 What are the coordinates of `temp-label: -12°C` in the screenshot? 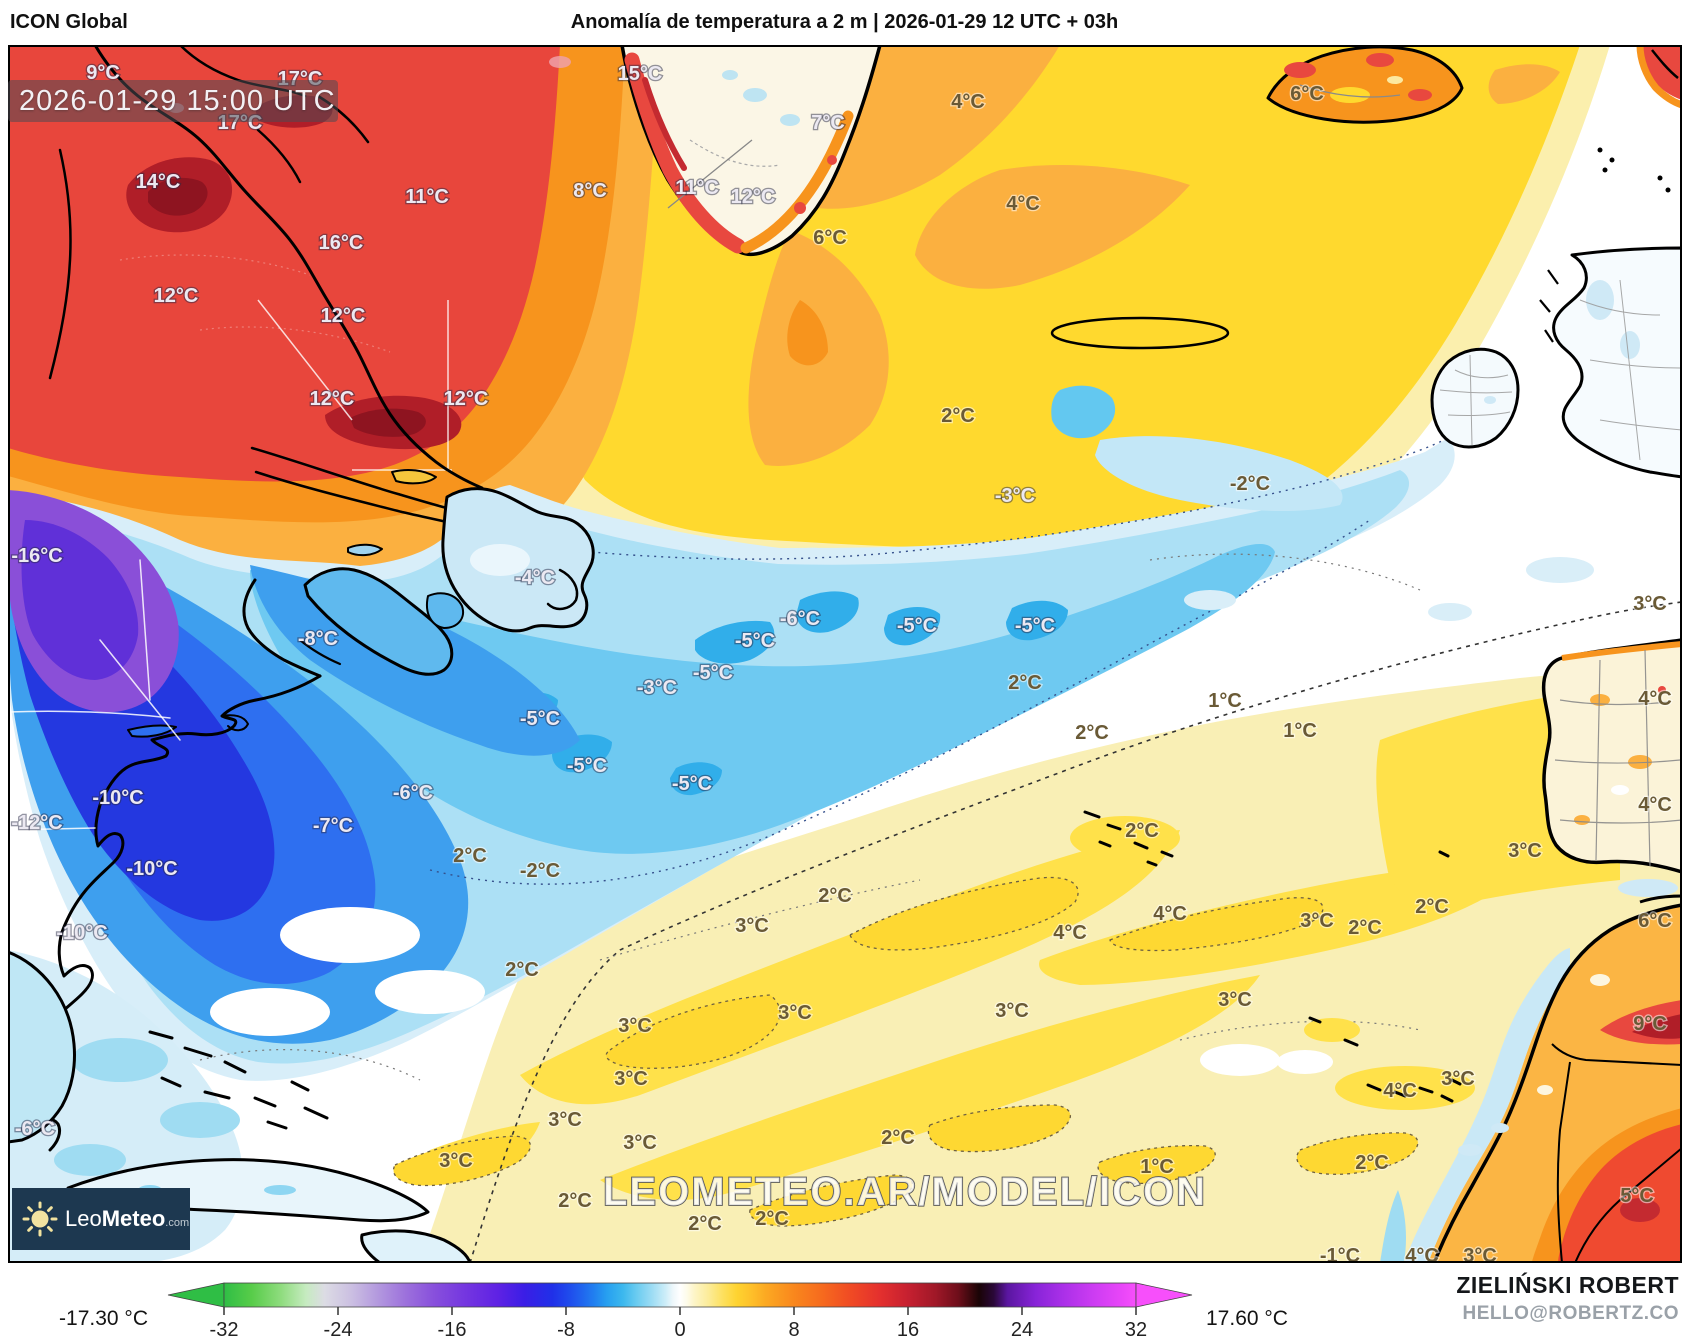 It's located at (36, 823).